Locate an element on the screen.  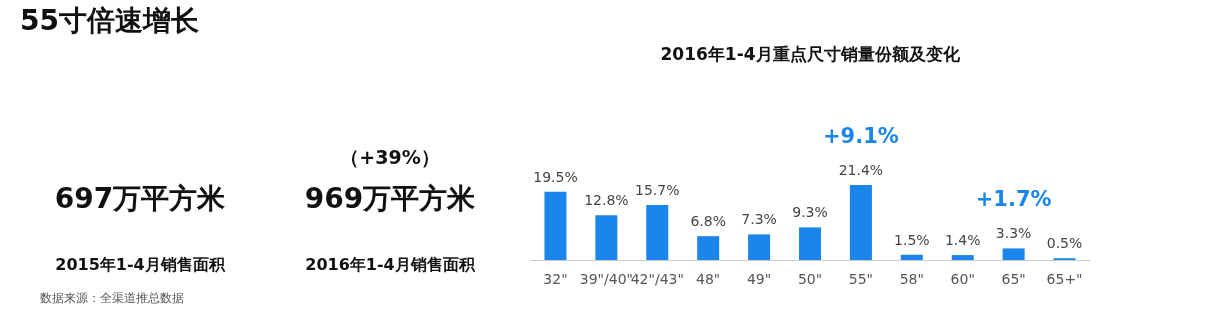
text: 55寸倍速增长 is located at coordinates (109, 20).